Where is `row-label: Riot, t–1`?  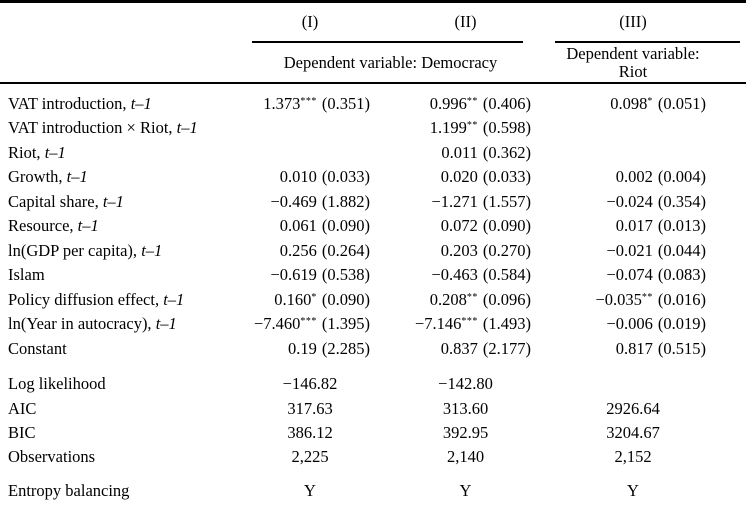
row-label: Riot, t–1 is located at coordinates (125, 152).